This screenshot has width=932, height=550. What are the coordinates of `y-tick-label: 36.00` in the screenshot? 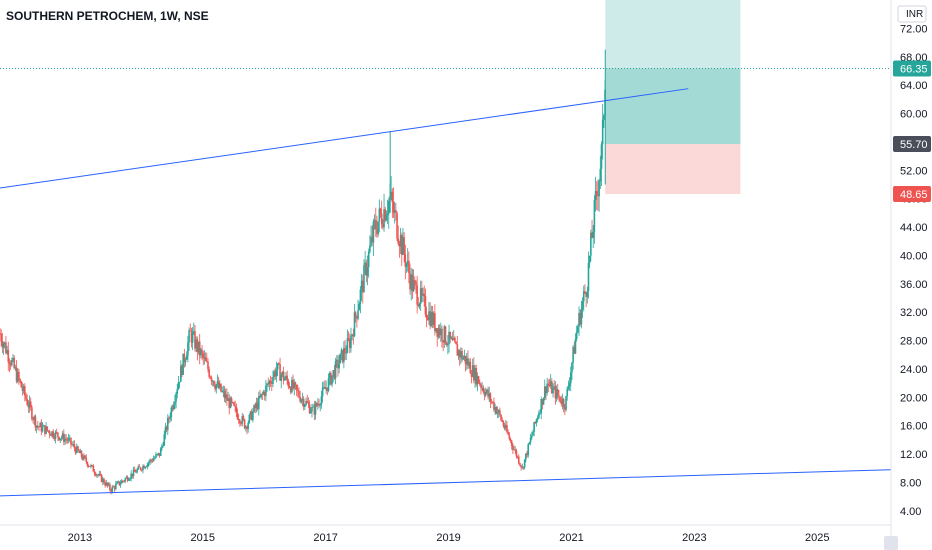 It's located at (914, 285).